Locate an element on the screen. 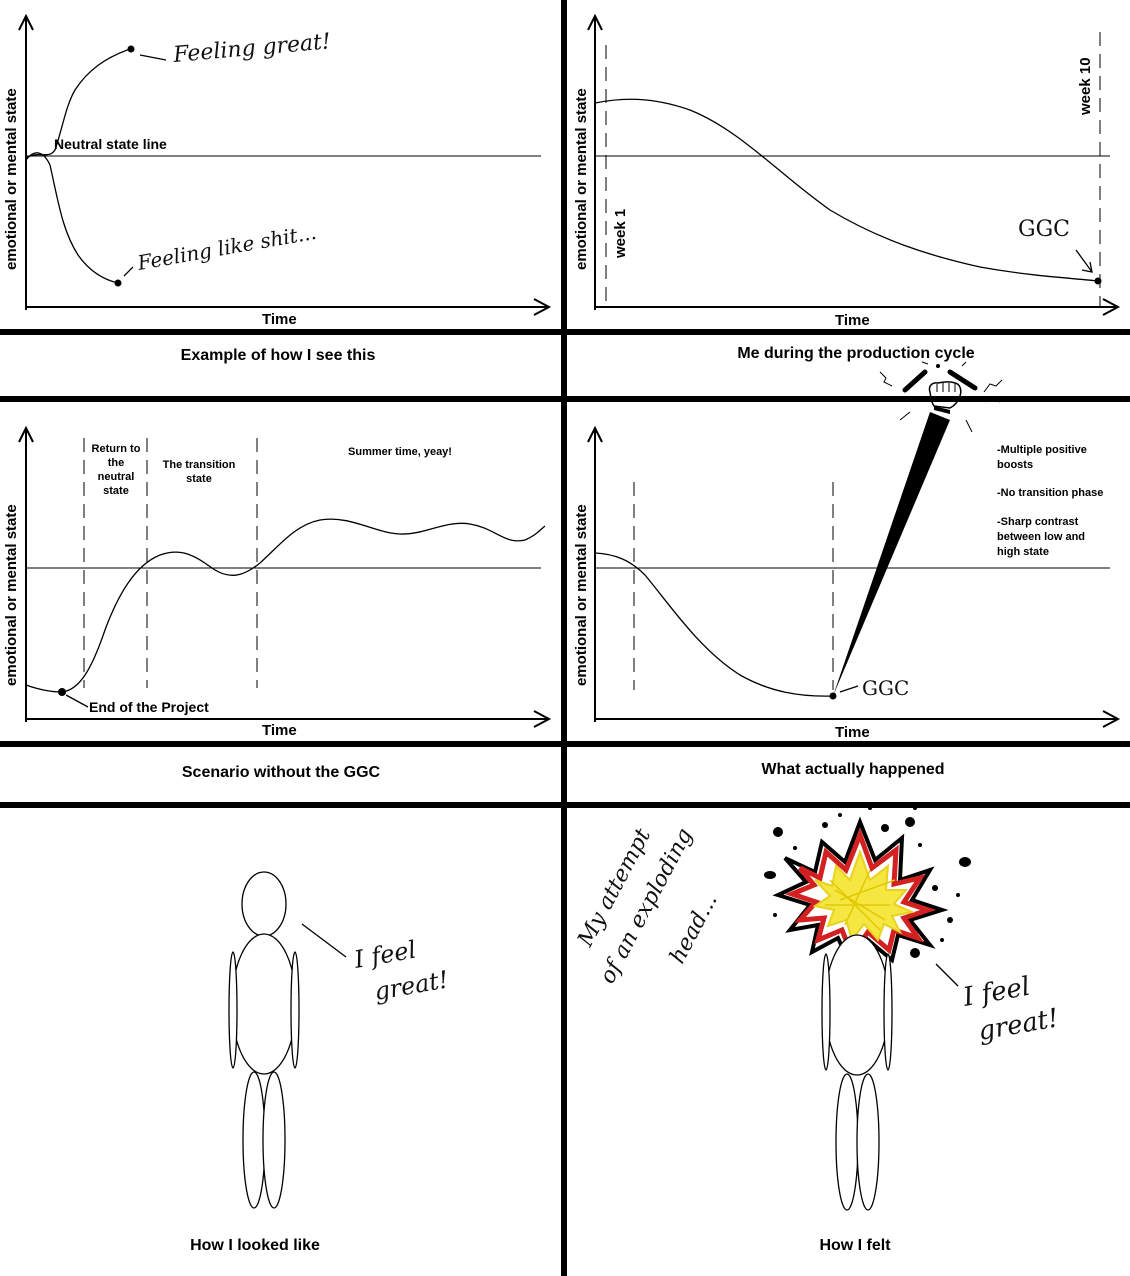 The width and height of the screenshot is (1130, 1276). note-2-line-1: -No transition phase is located at coordinates (1050, 493).